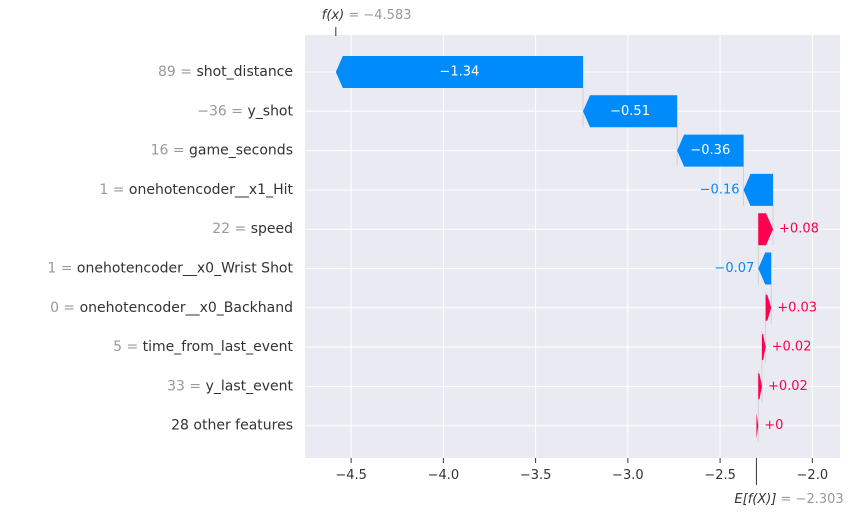 The width and height of the screenshot is (868, 516). Describe the element at coordinates (444, 475) in the screenshot. I see `x-tick-label: −4.0` at that location.